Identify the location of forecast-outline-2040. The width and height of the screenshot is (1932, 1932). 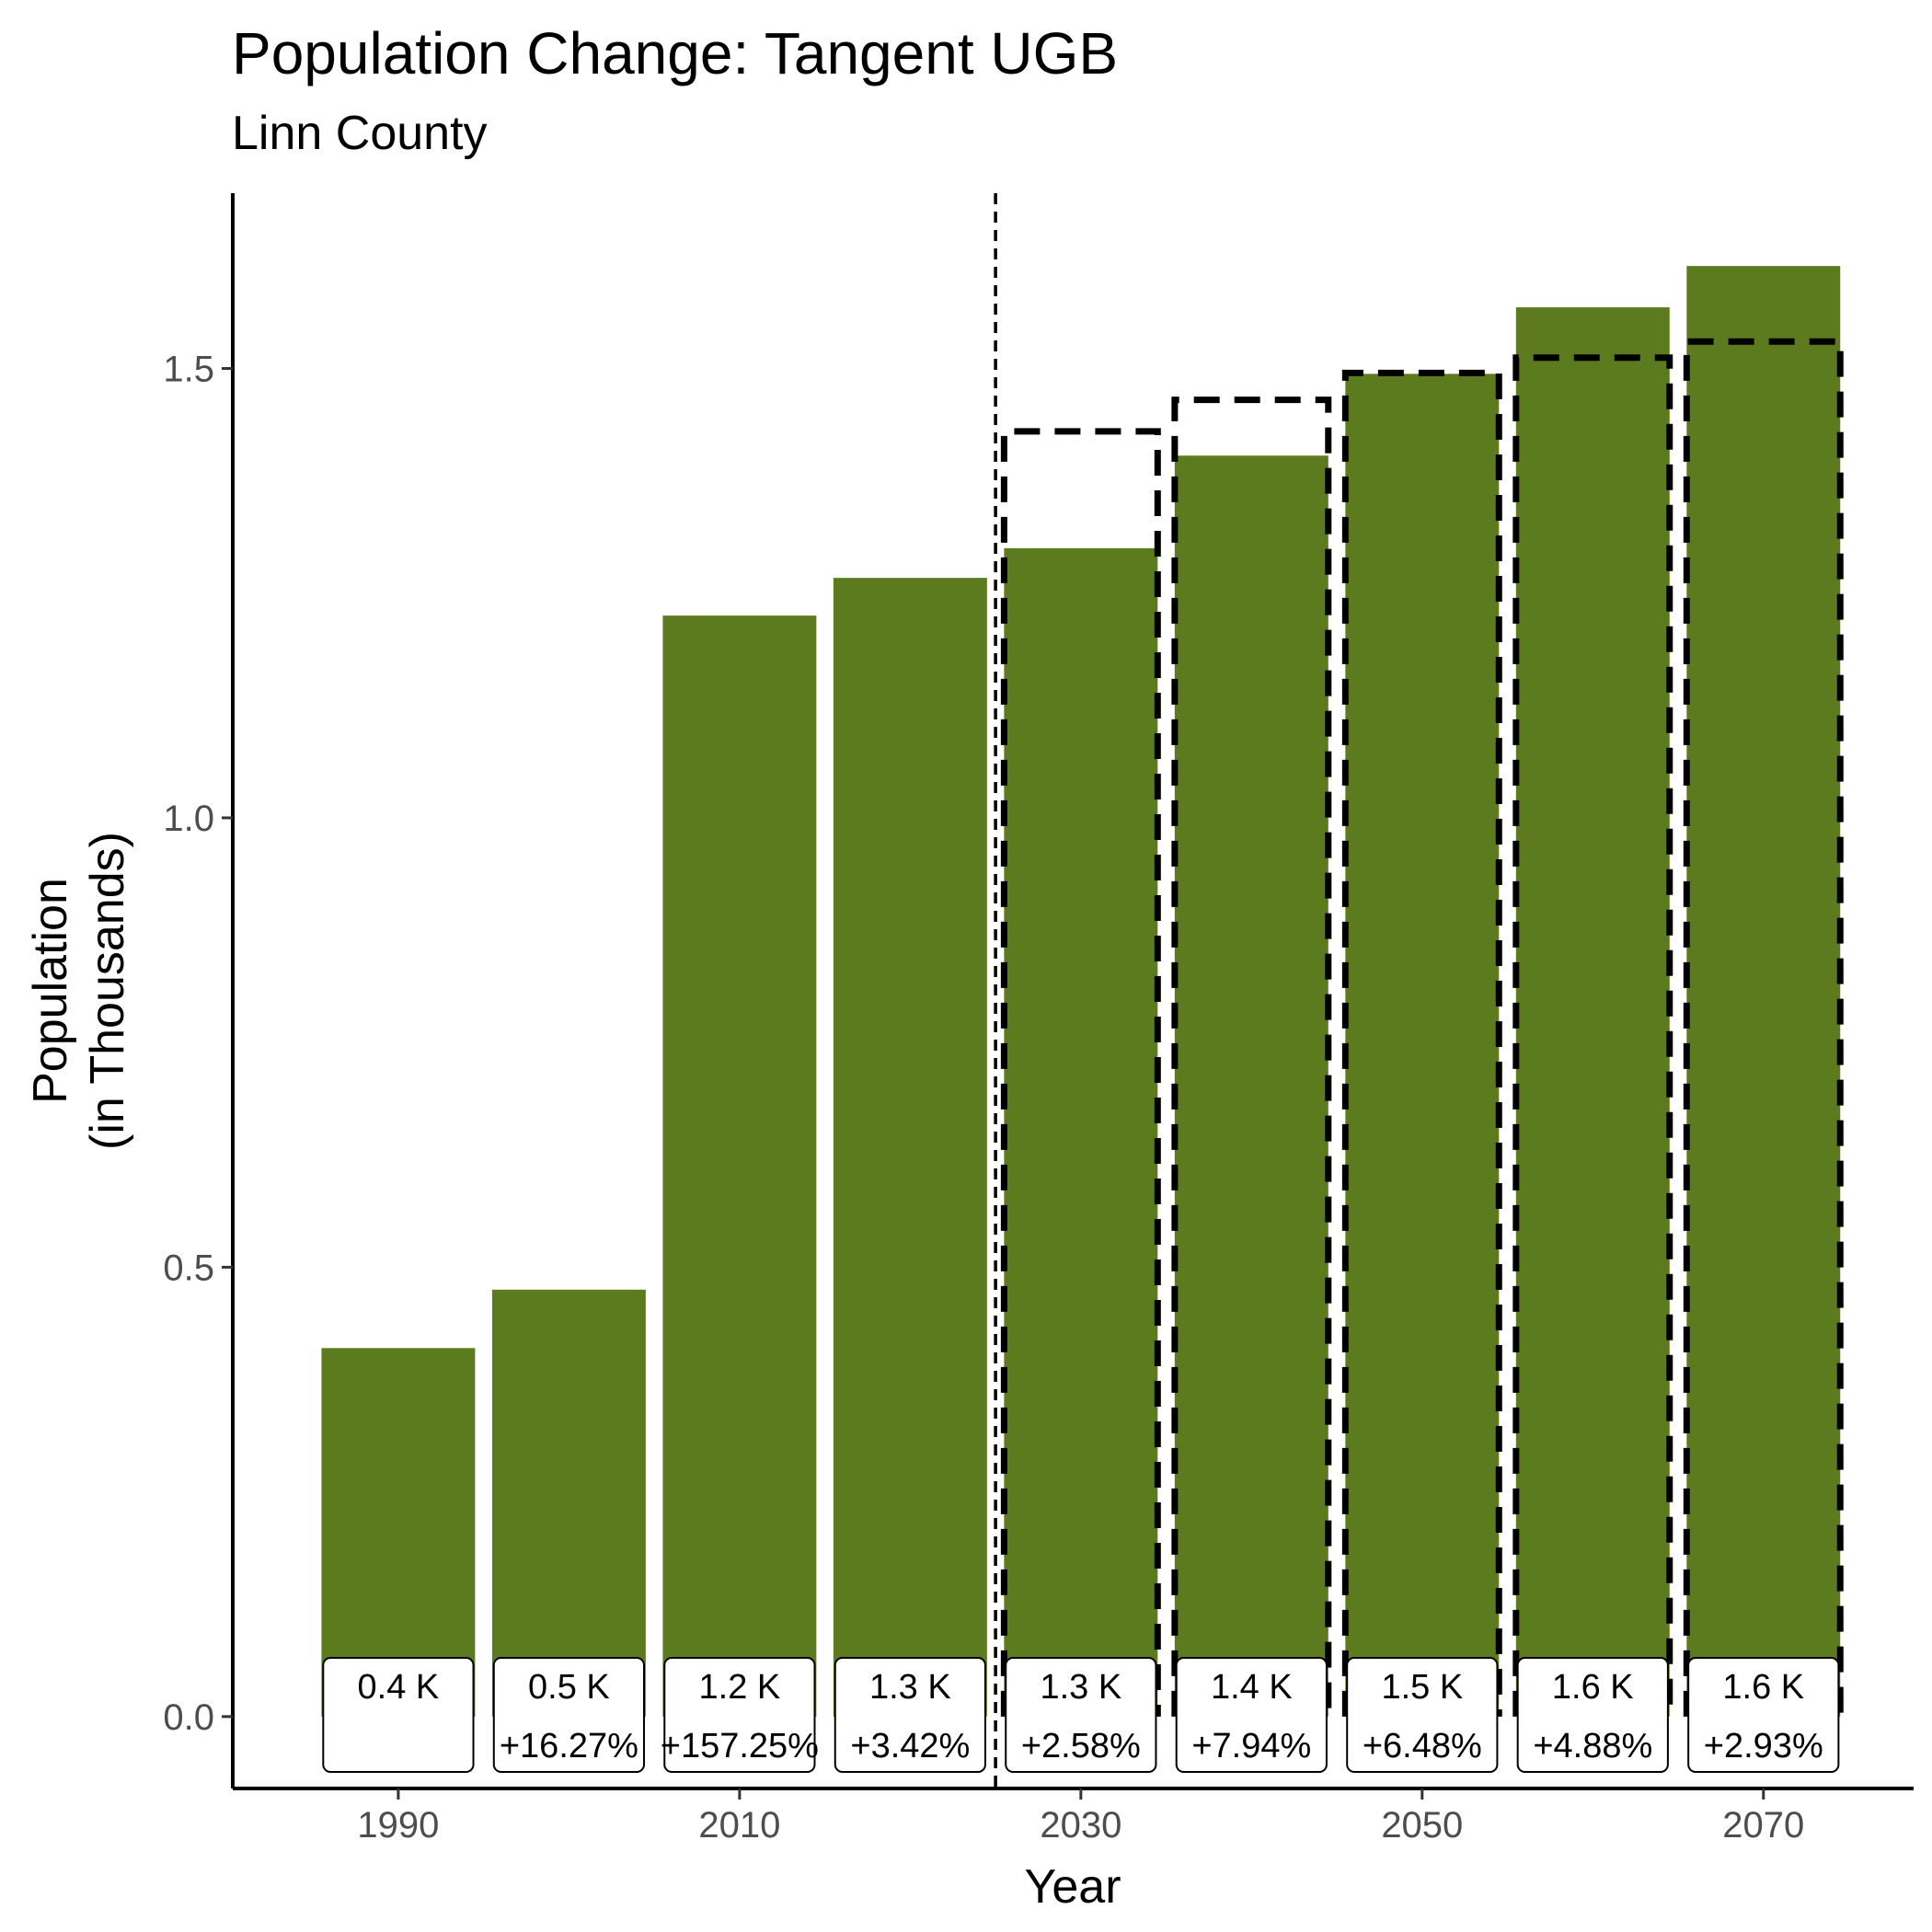
(1251, 1057).